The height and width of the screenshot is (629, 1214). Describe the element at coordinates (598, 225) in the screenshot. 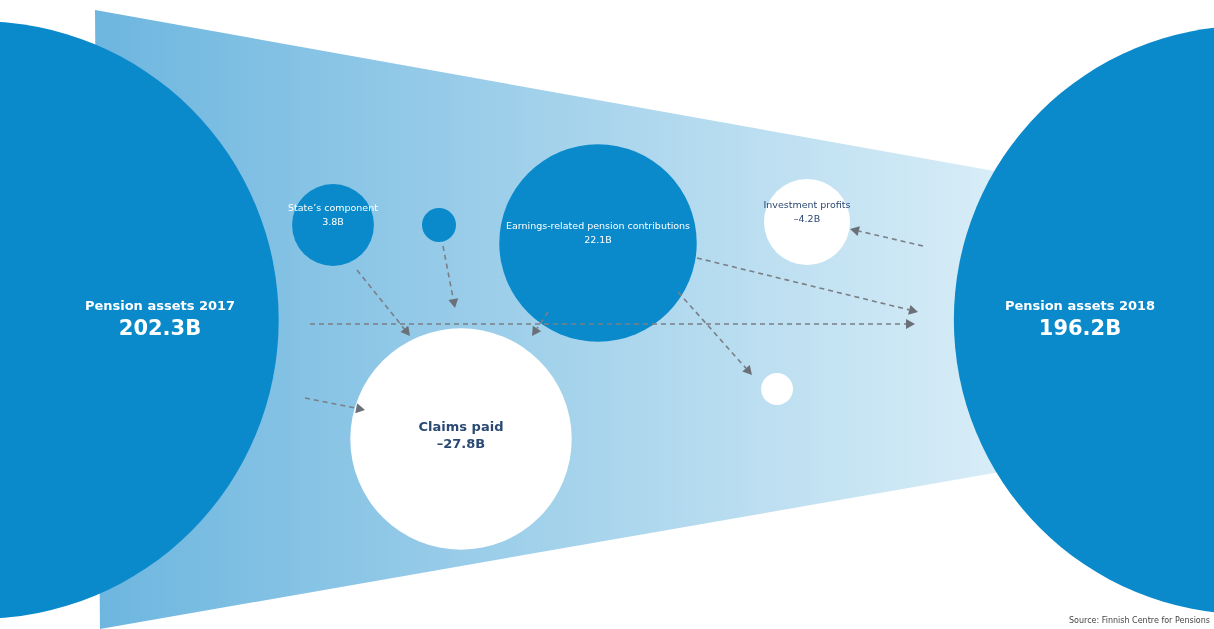

I see `category-label: Earnings-related pension contributions` at that location.